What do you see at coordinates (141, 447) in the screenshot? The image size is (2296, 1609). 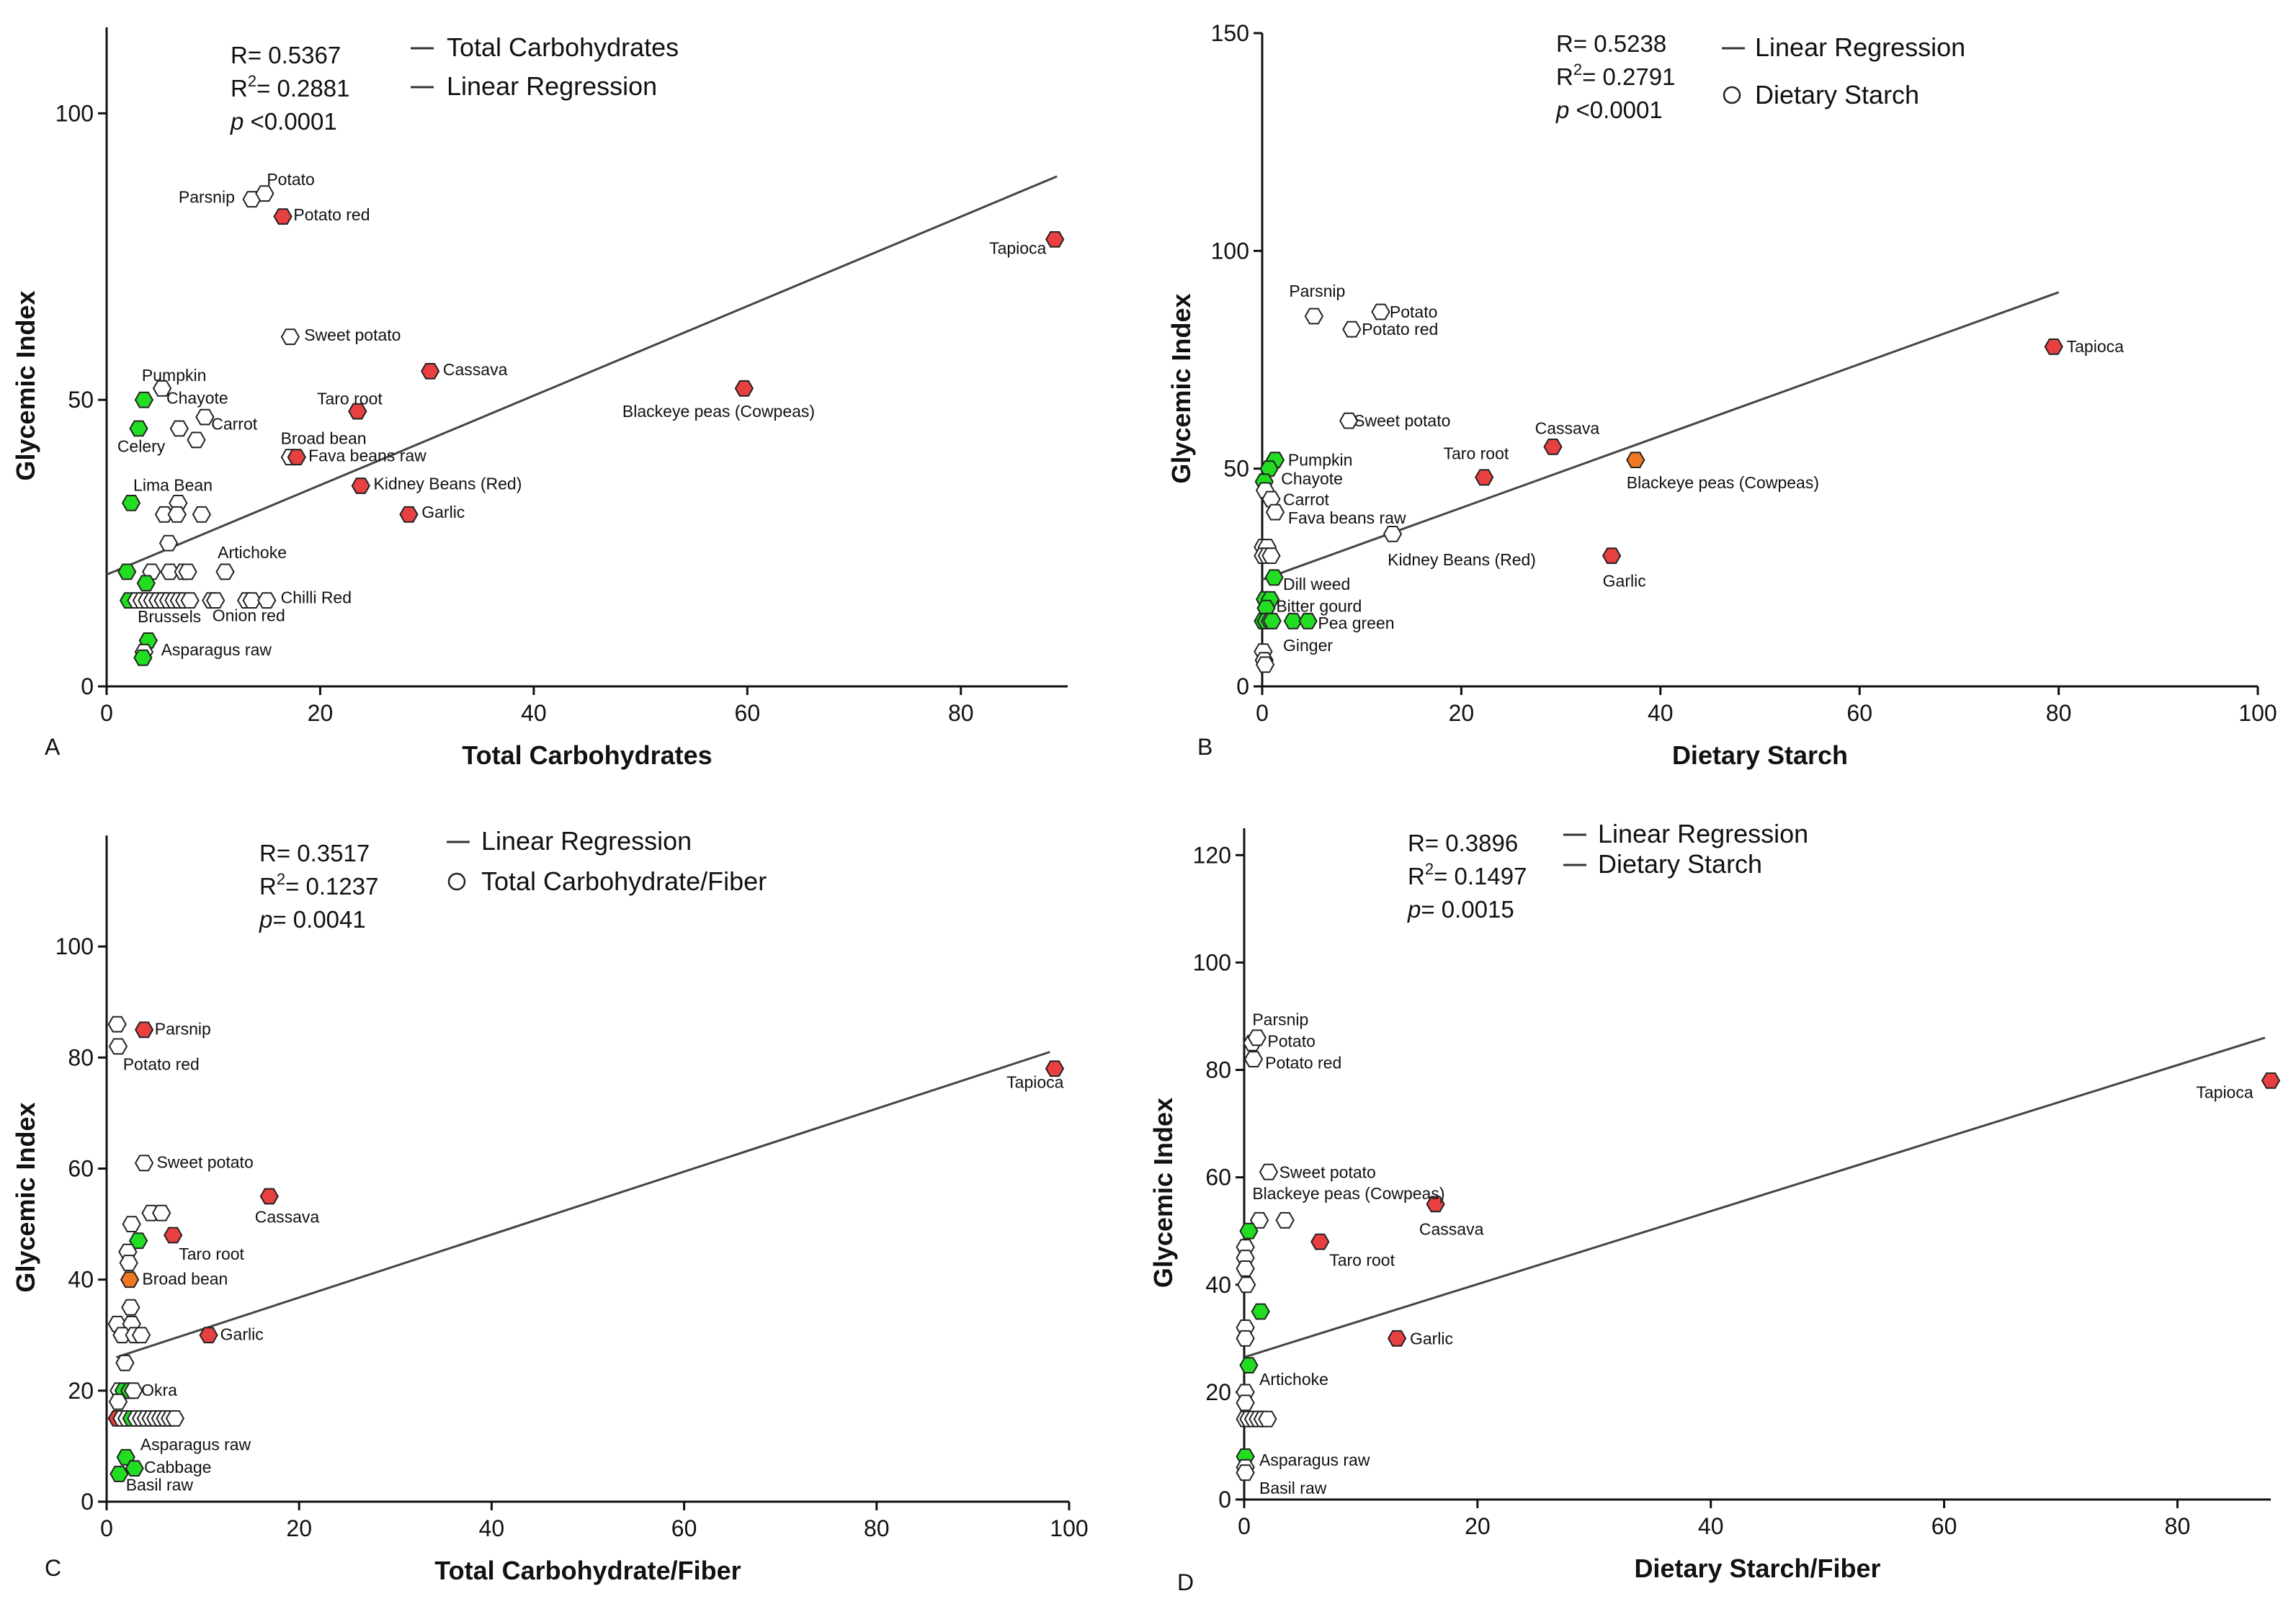 I see `point-label: Celery` at bounding box center [141, 447].